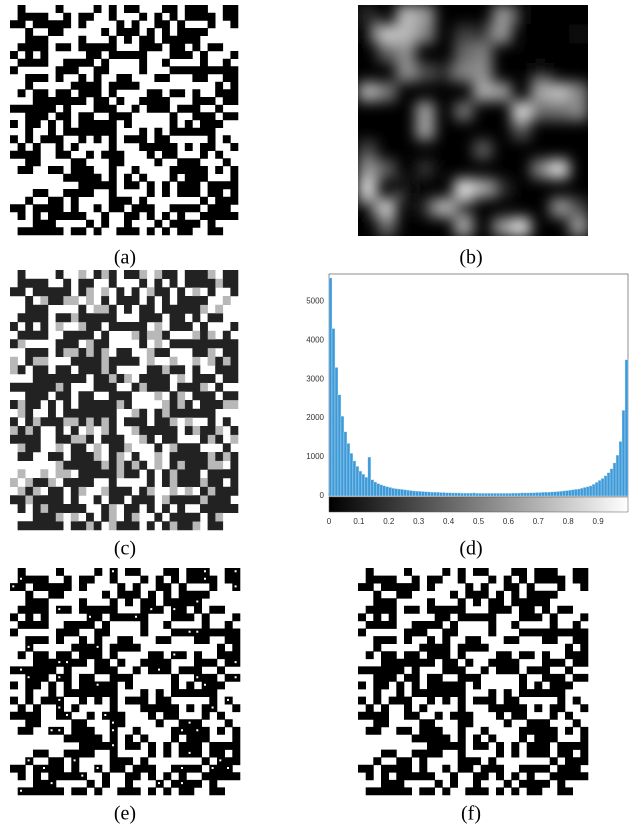 This screenshot has height=829, width=631. Describe the element at coordinates (599, 521) in the screenshot. I see `x-tick-label: 0.9` at that location.